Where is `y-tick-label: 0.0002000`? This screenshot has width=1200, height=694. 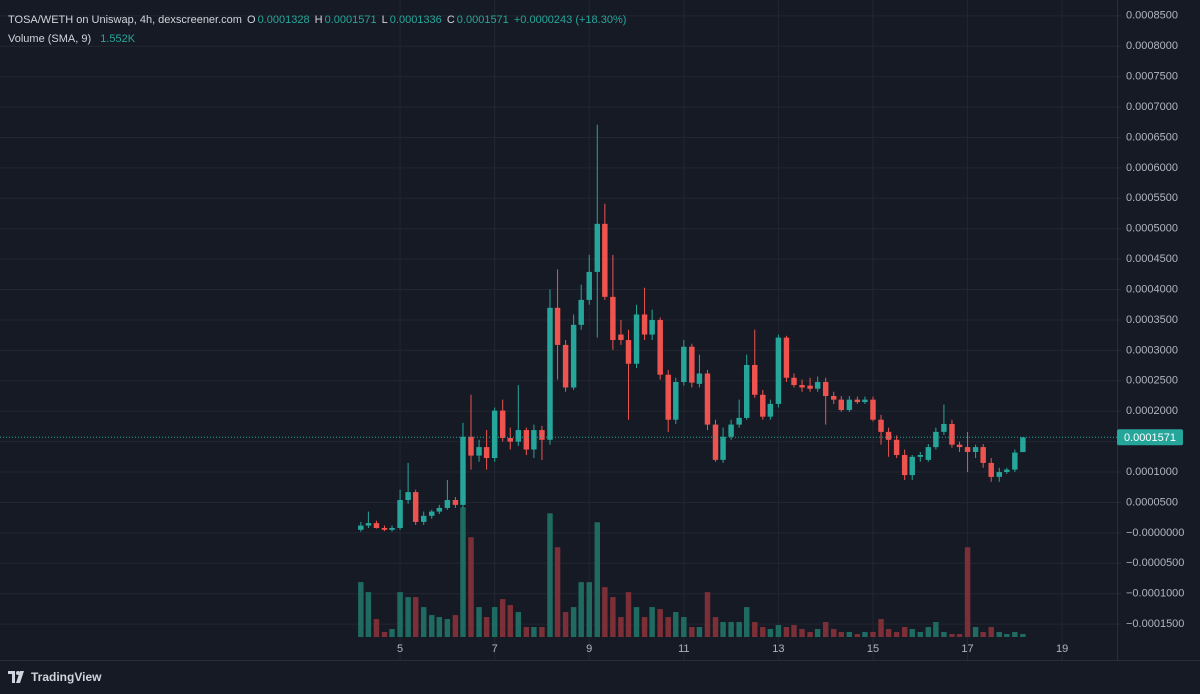
y-tick-label: 0.0002000 is located at coordinates (1152, 411).